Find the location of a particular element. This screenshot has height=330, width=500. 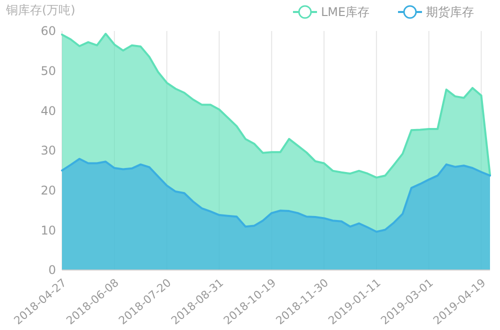

y-tick-label: 40 is located at coordinates (48, 111).